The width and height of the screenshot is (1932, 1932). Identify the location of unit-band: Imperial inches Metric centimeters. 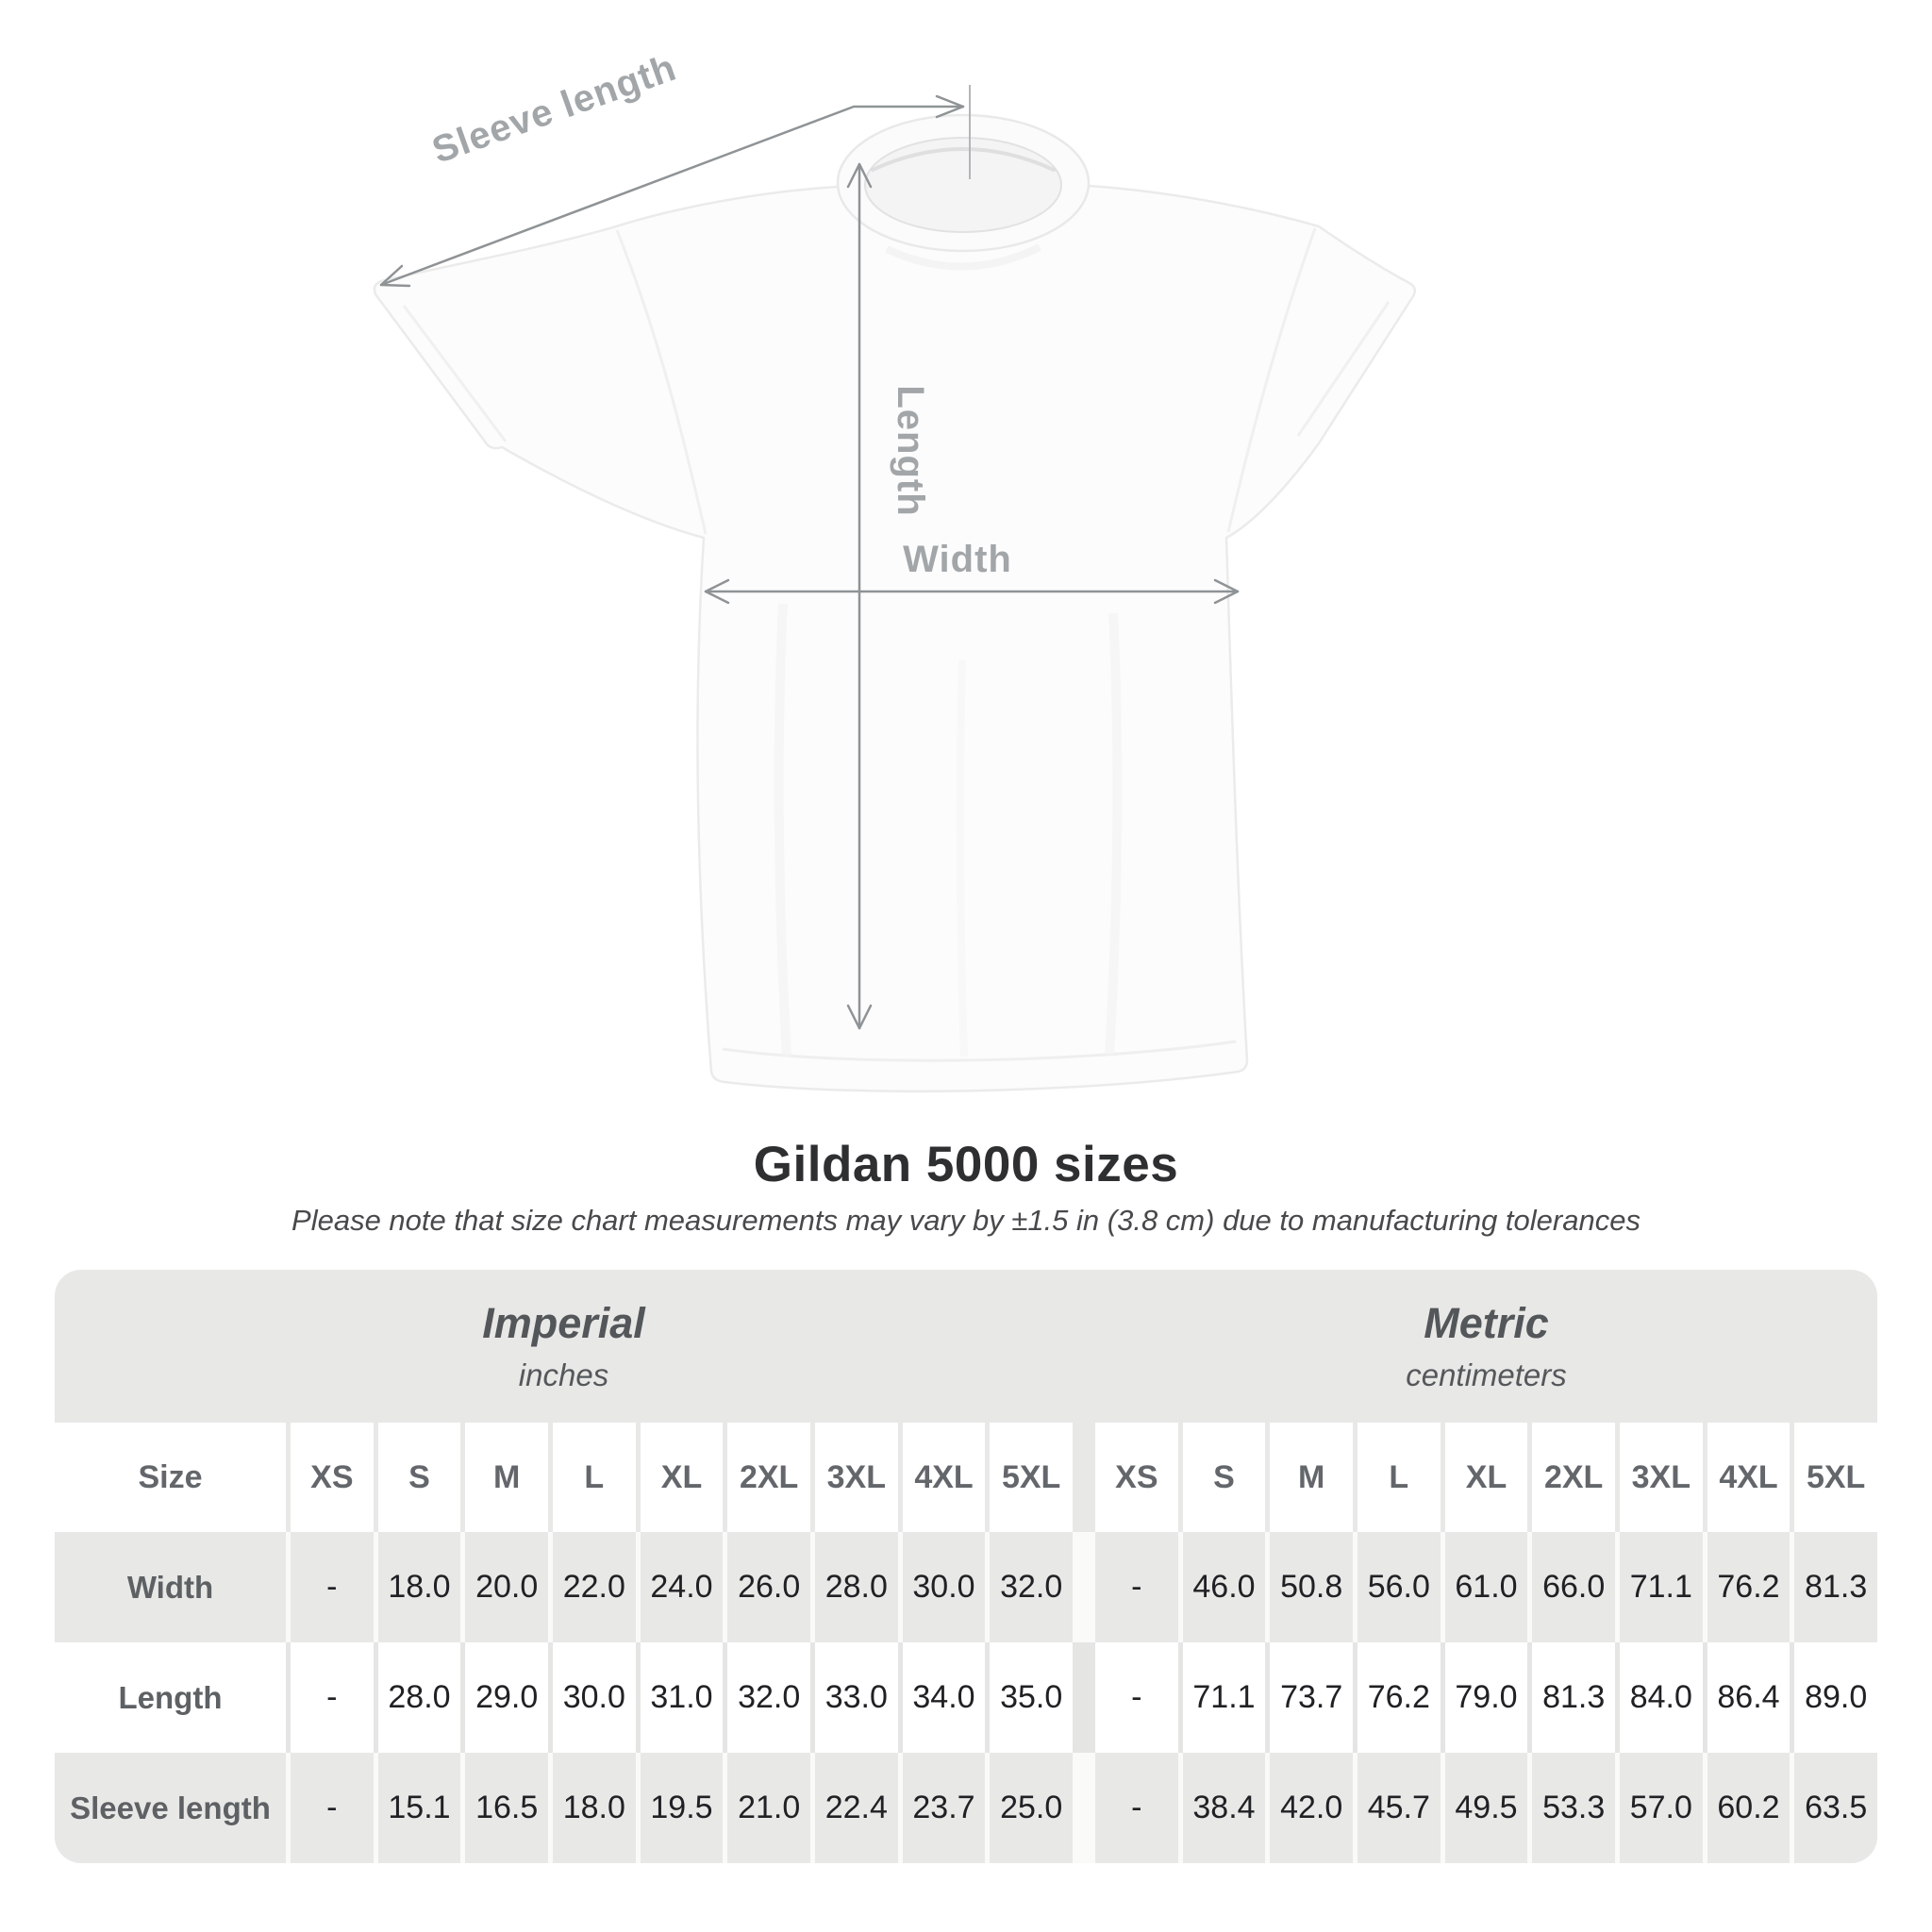
(966, 1346).